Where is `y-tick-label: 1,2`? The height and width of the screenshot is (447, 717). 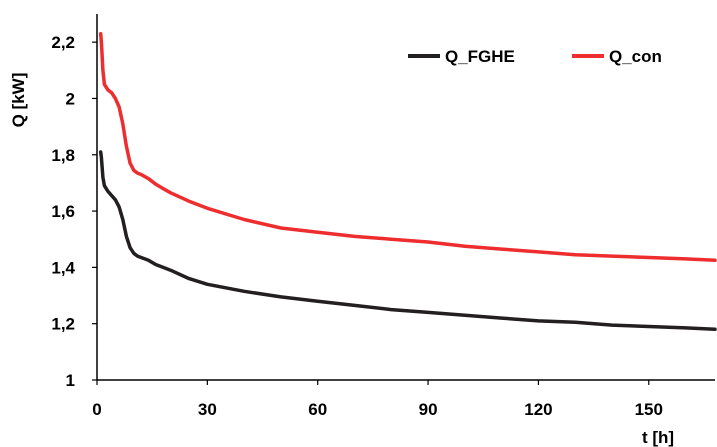
y-tick-label: 1,2 is located at coordinates (63, 324).